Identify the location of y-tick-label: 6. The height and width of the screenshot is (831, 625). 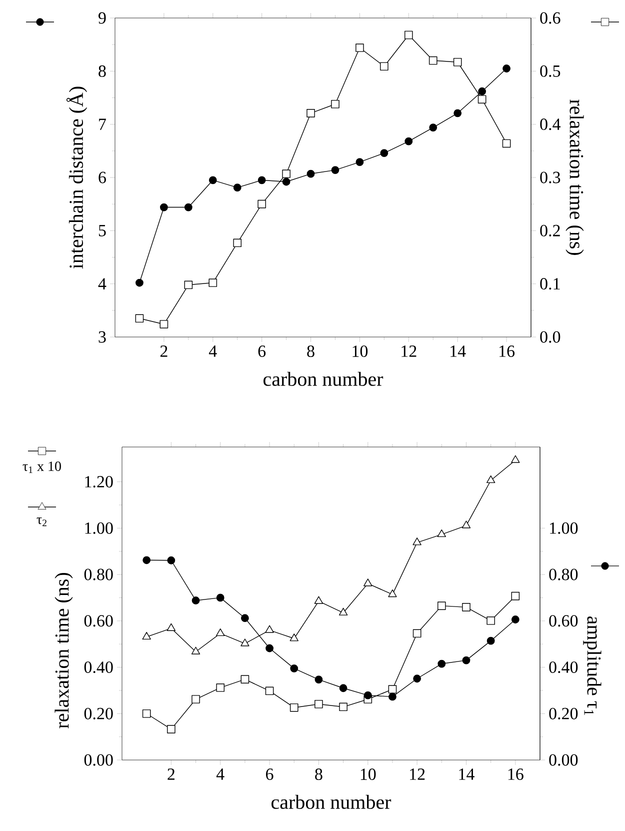
(102, 178).